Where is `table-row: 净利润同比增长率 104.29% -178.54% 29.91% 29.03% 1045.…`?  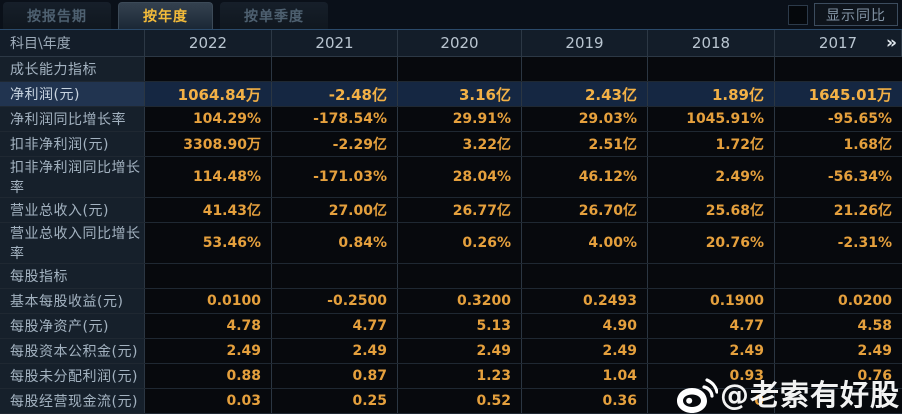
table-row: 净利润同比增长率 104.29% -178.54% 29.91% 29.03% 1045.… is located at coordinates (451, 119).